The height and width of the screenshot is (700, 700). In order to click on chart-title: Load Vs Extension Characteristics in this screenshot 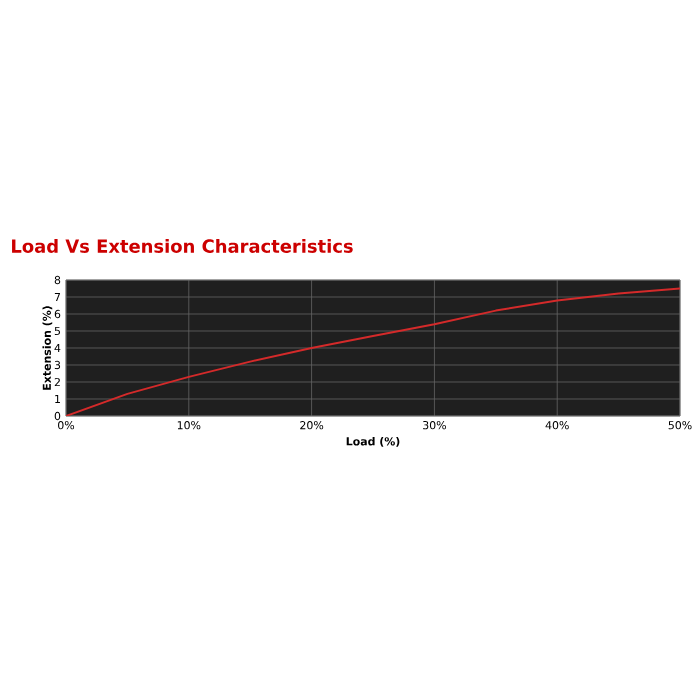, I will do `click(182, 246)`.